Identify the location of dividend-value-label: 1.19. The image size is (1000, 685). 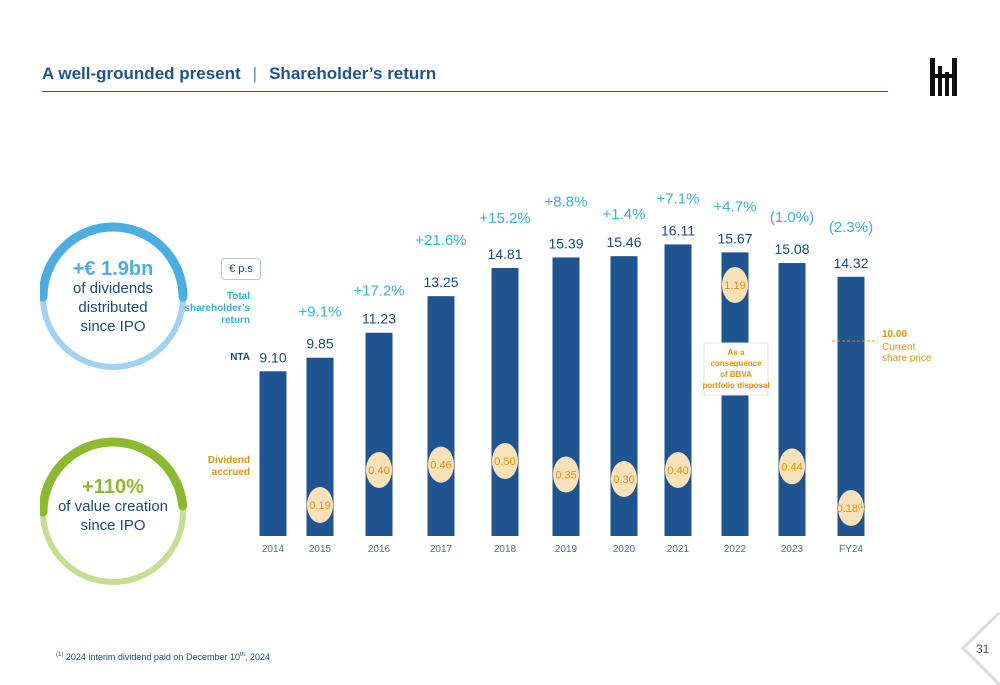
(734, 286).